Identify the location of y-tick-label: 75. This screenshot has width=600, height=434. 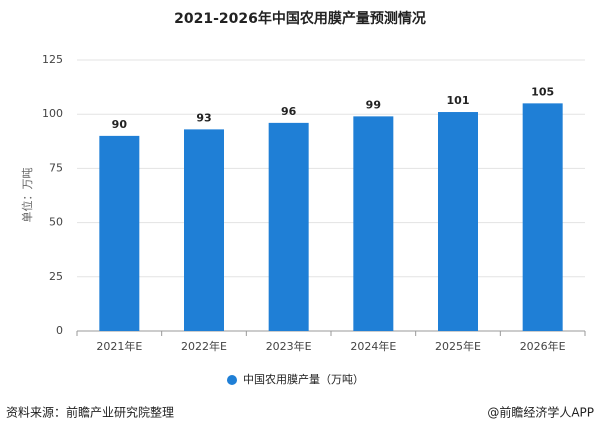
(56, 167).